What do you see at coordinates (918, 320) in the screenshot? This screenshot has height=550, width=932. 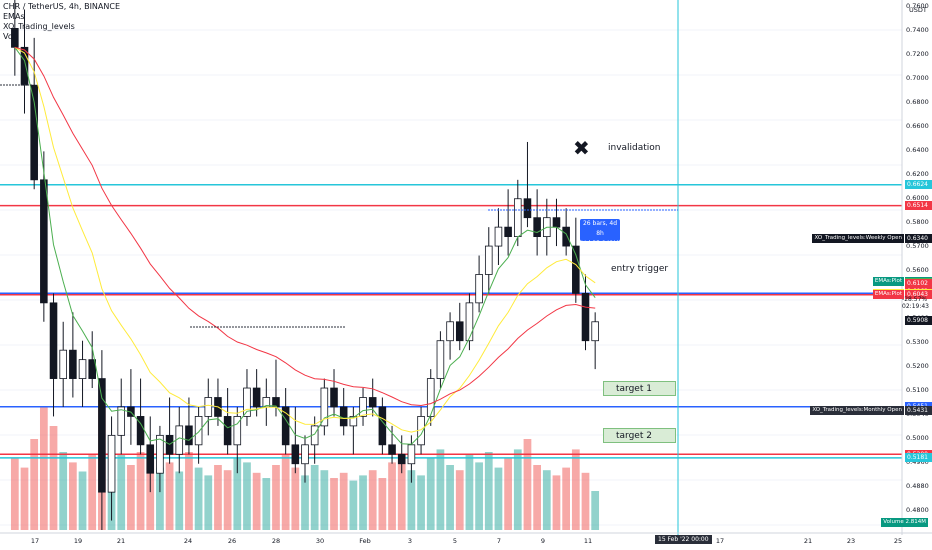 I see `price-tag: 0.5908` at bounding box center [918, 320].